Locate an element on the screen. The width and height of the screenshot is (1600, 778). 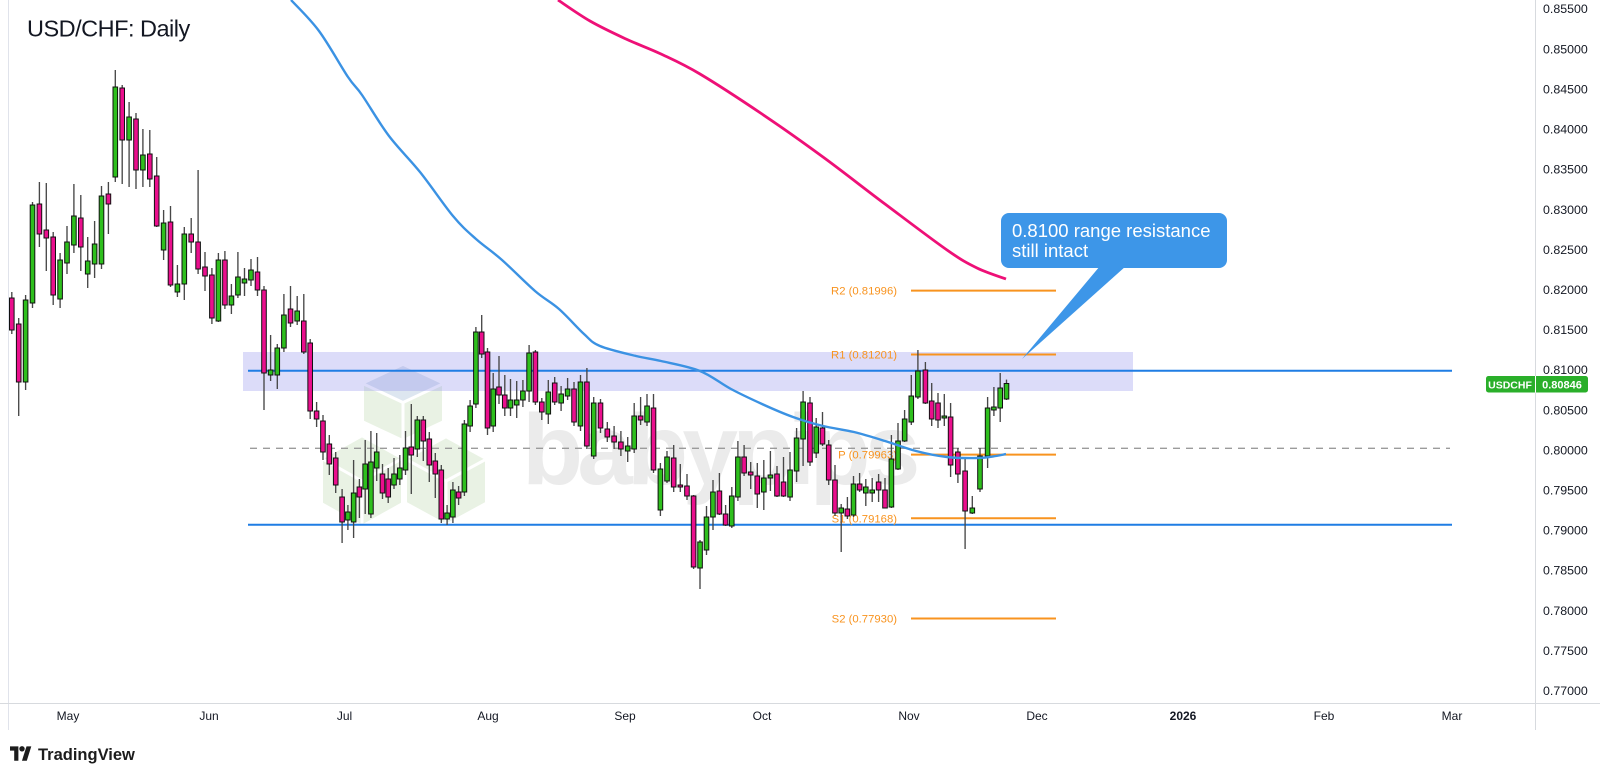
svg-text: 0.81500 is located at coordinates (1565, 330).